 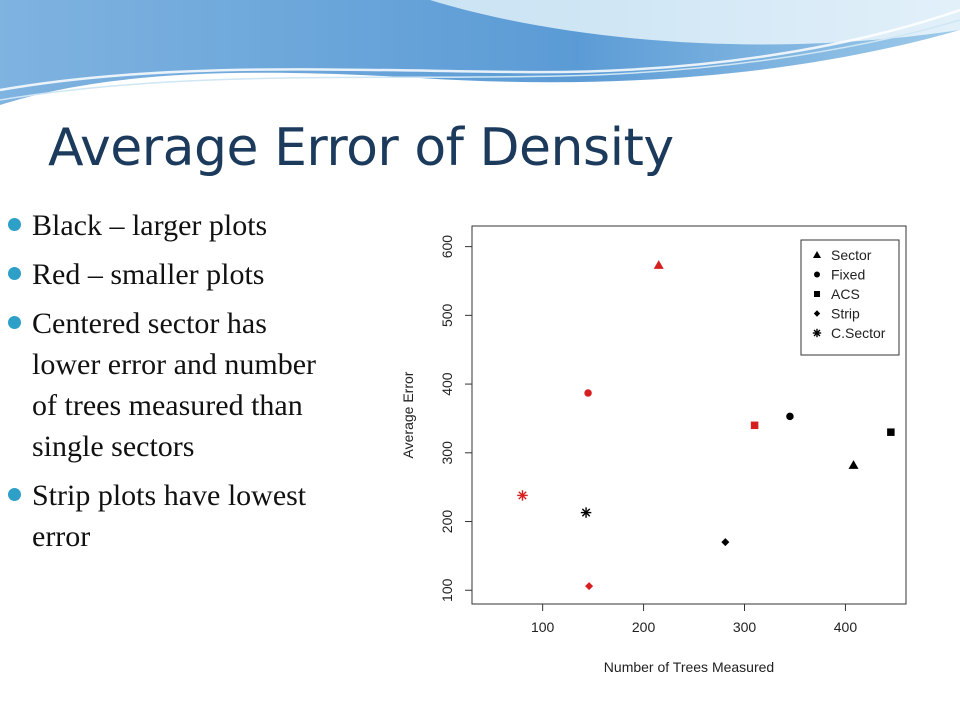 I want to click on legend-marker-circle, so click(x=817, y=274).